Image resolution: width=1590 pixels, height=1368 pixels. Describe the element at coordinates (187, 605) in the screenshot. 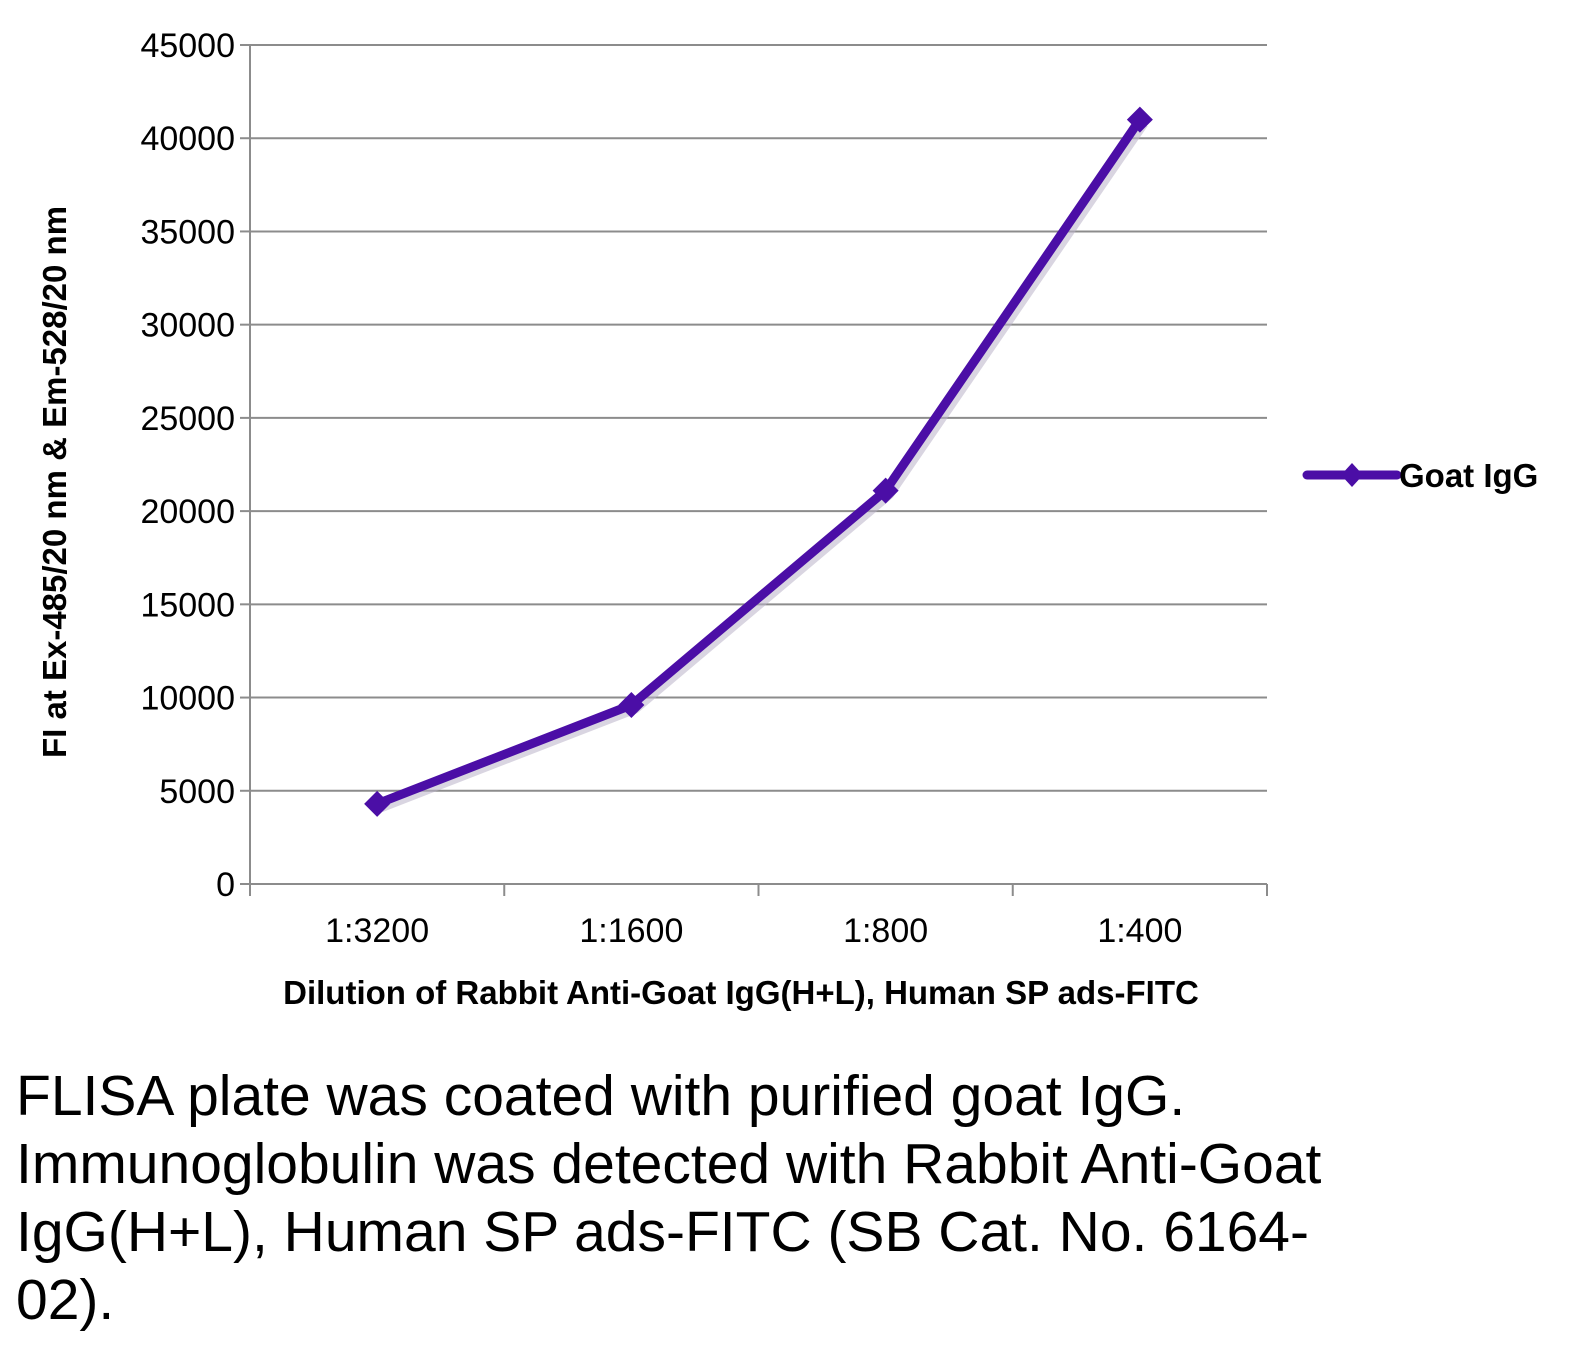

I see `y-tick-label-15000: 15000` at that location.